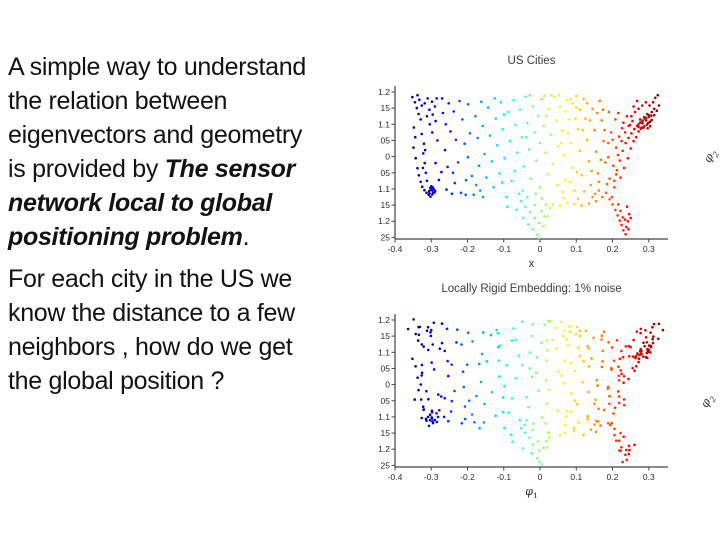 This screenshot has width=720, height=540. I want to click on text-line: eigenvectors and geometry, so click(186, 135).